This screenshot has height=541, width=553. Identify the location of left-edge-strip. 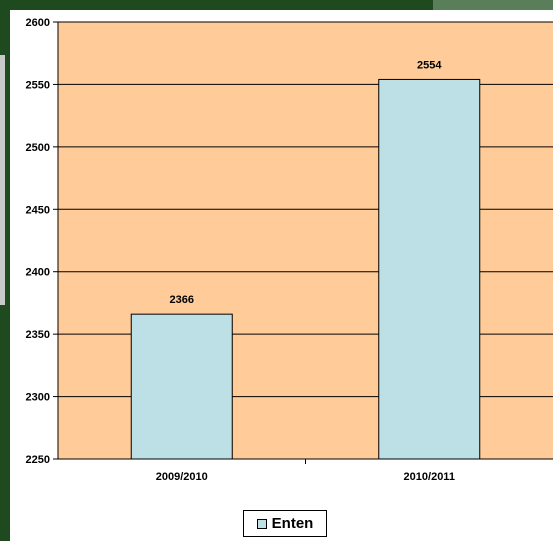
(2, 180).